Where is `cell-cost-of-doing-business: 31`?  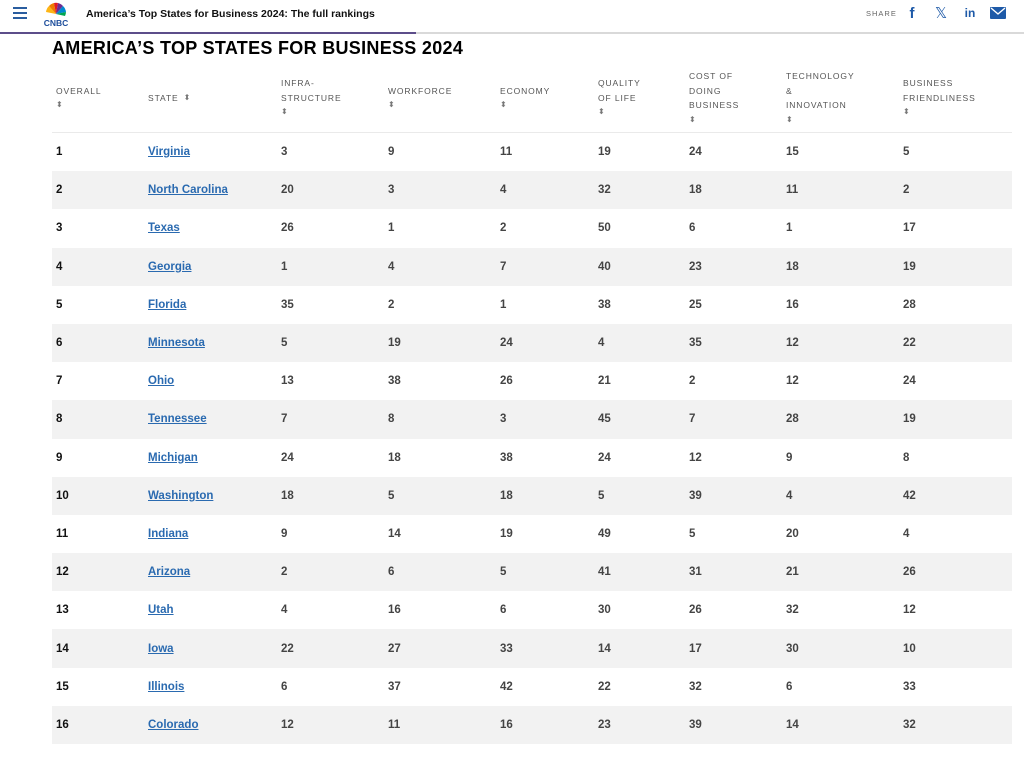
cell-cost-of-doing-business: 31 is located at coordinates (695, 572).